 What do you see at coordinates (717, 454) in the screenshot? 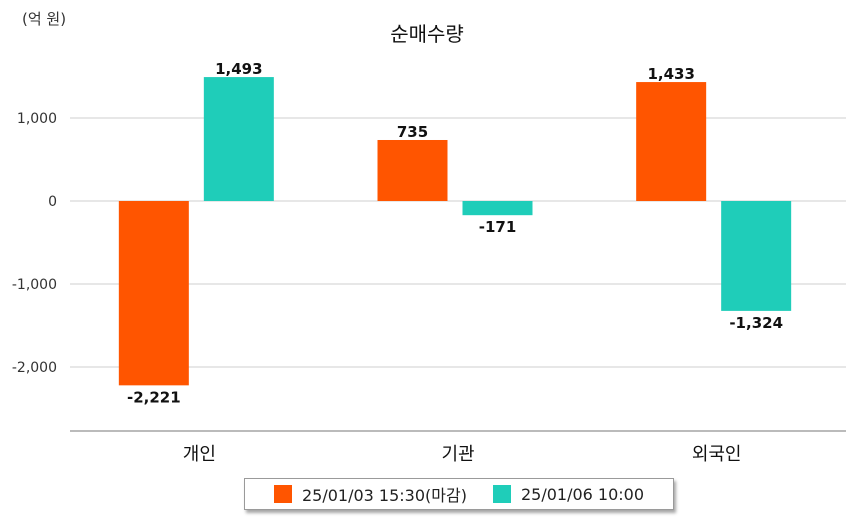
I see `x-tick-label: 외국인` at bounding box center [717, 454].